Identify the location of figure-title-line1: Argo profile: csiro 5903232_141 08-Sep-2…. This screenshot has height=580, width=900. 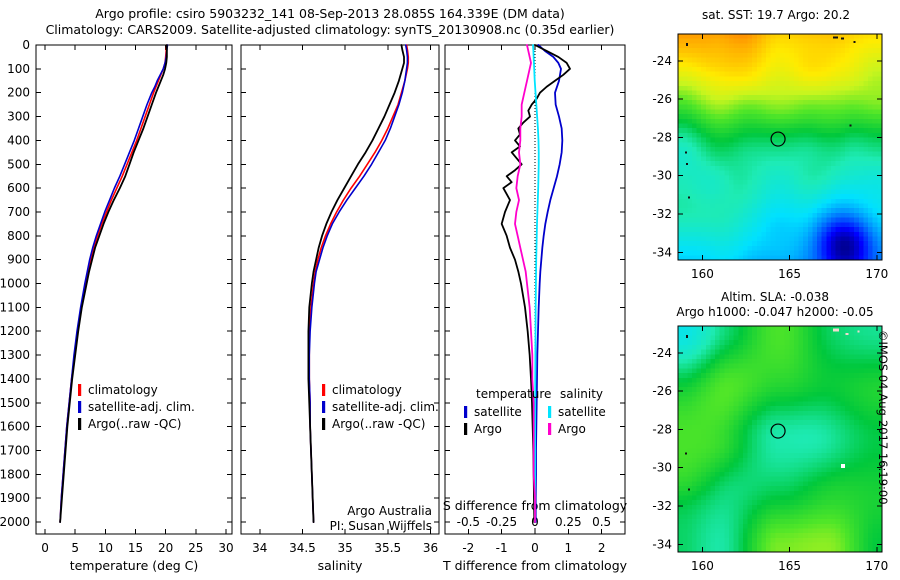
(330, 13).